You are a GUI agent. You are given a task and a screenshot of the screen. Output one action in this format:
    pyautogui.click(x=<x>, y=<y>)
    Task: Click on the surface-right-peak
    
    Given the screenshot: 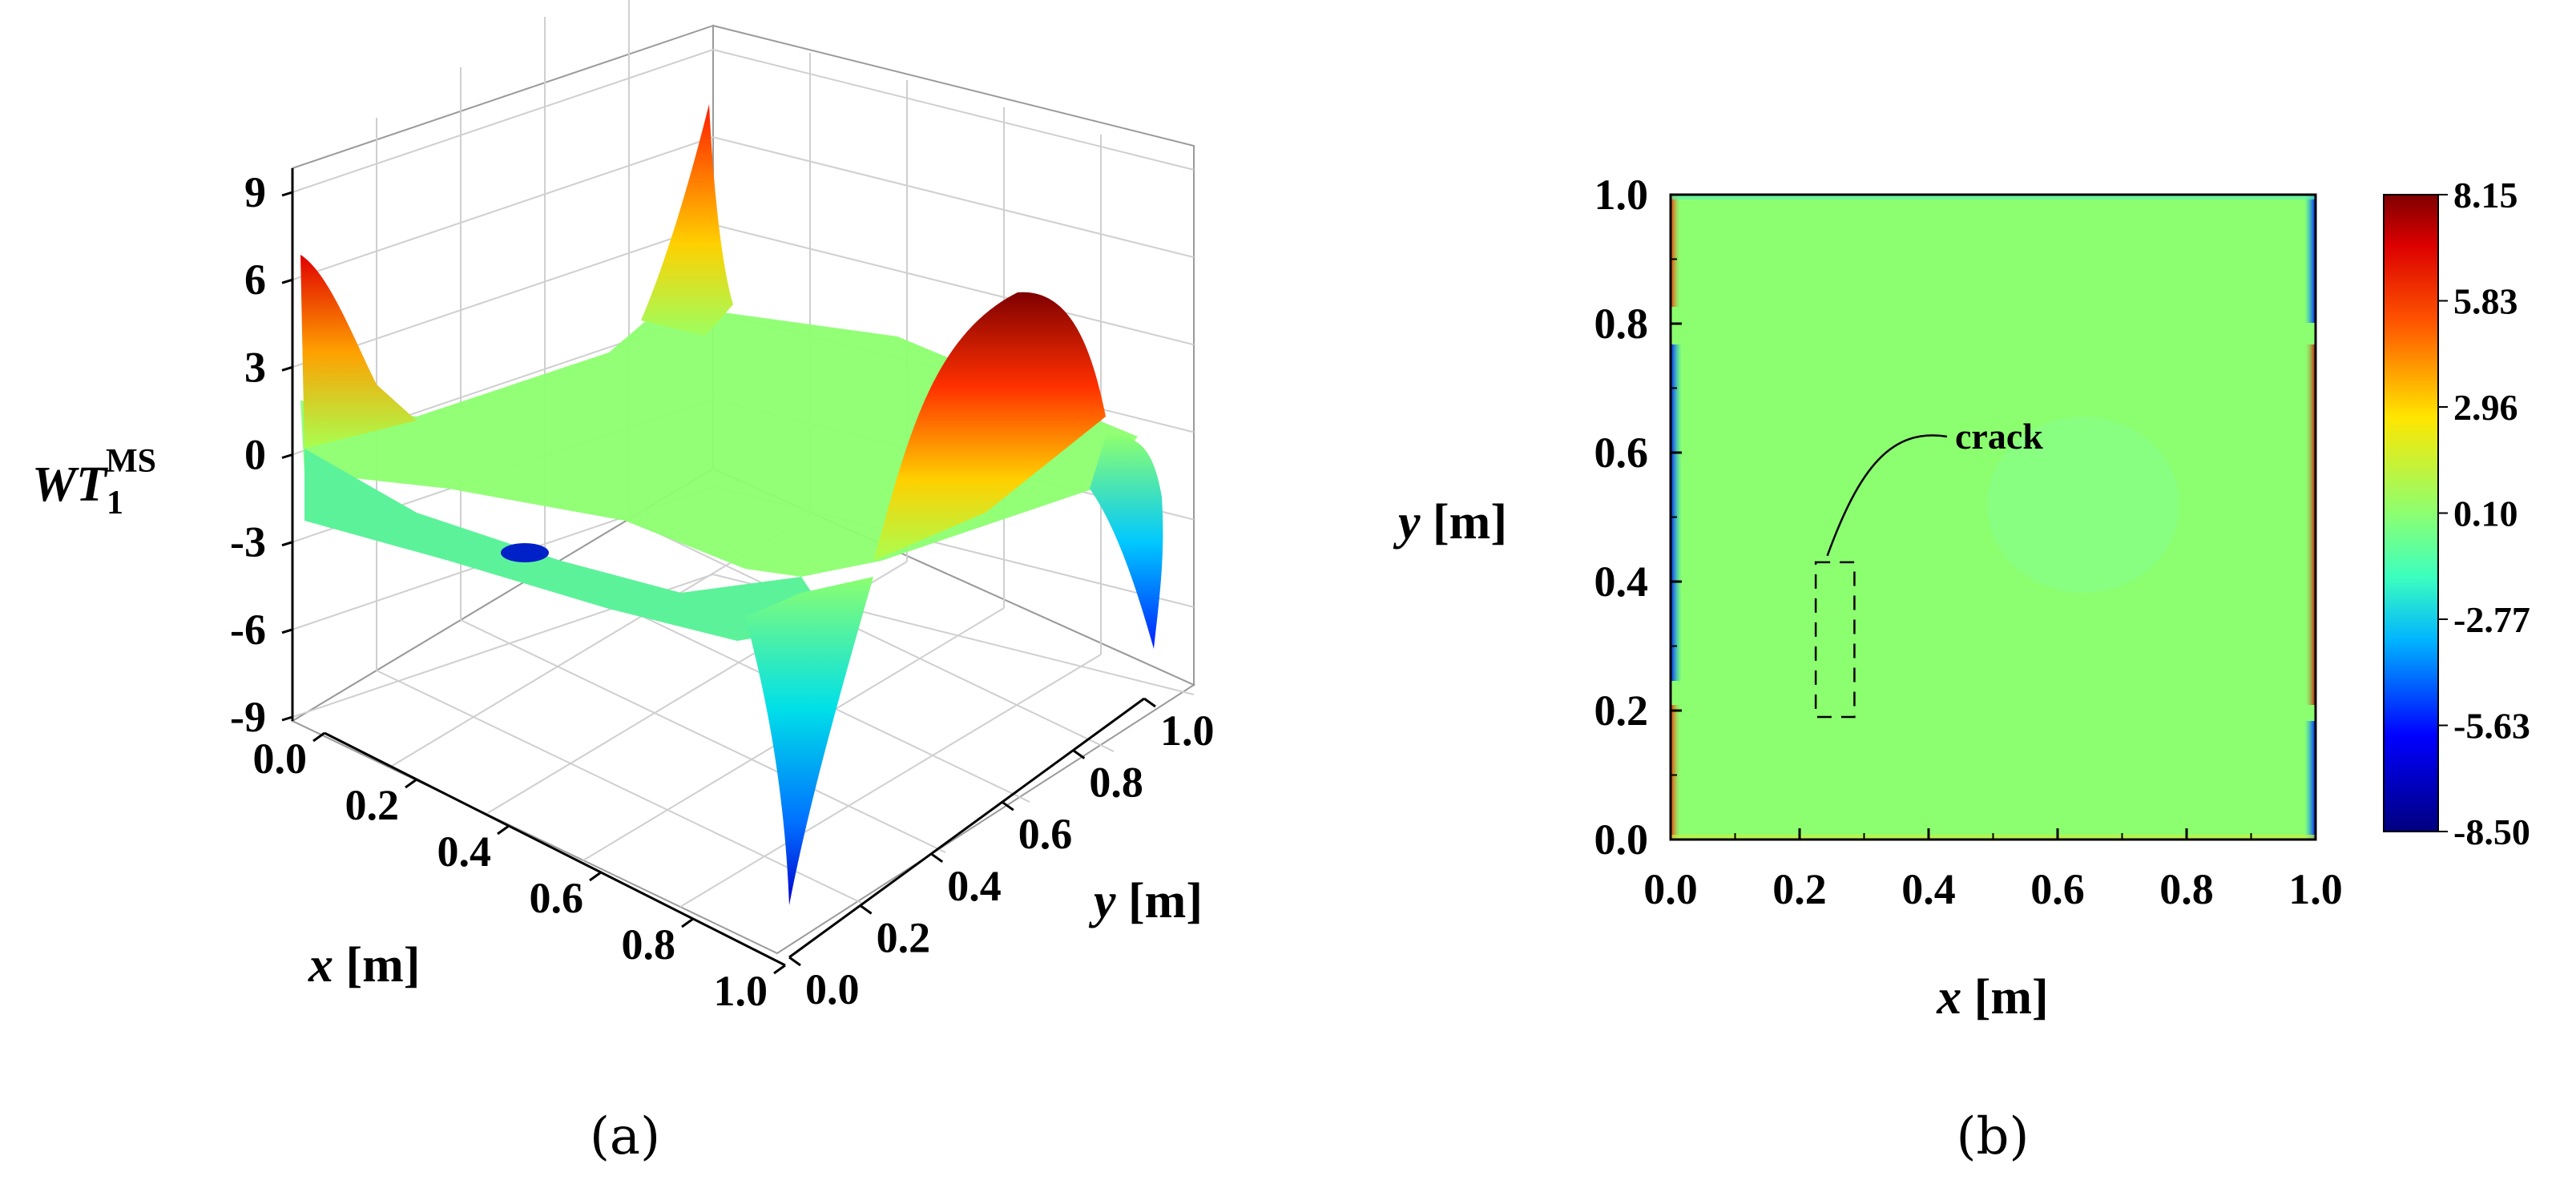 What is the action you would take?
    pyautogui.click(x=989, y=426)
    